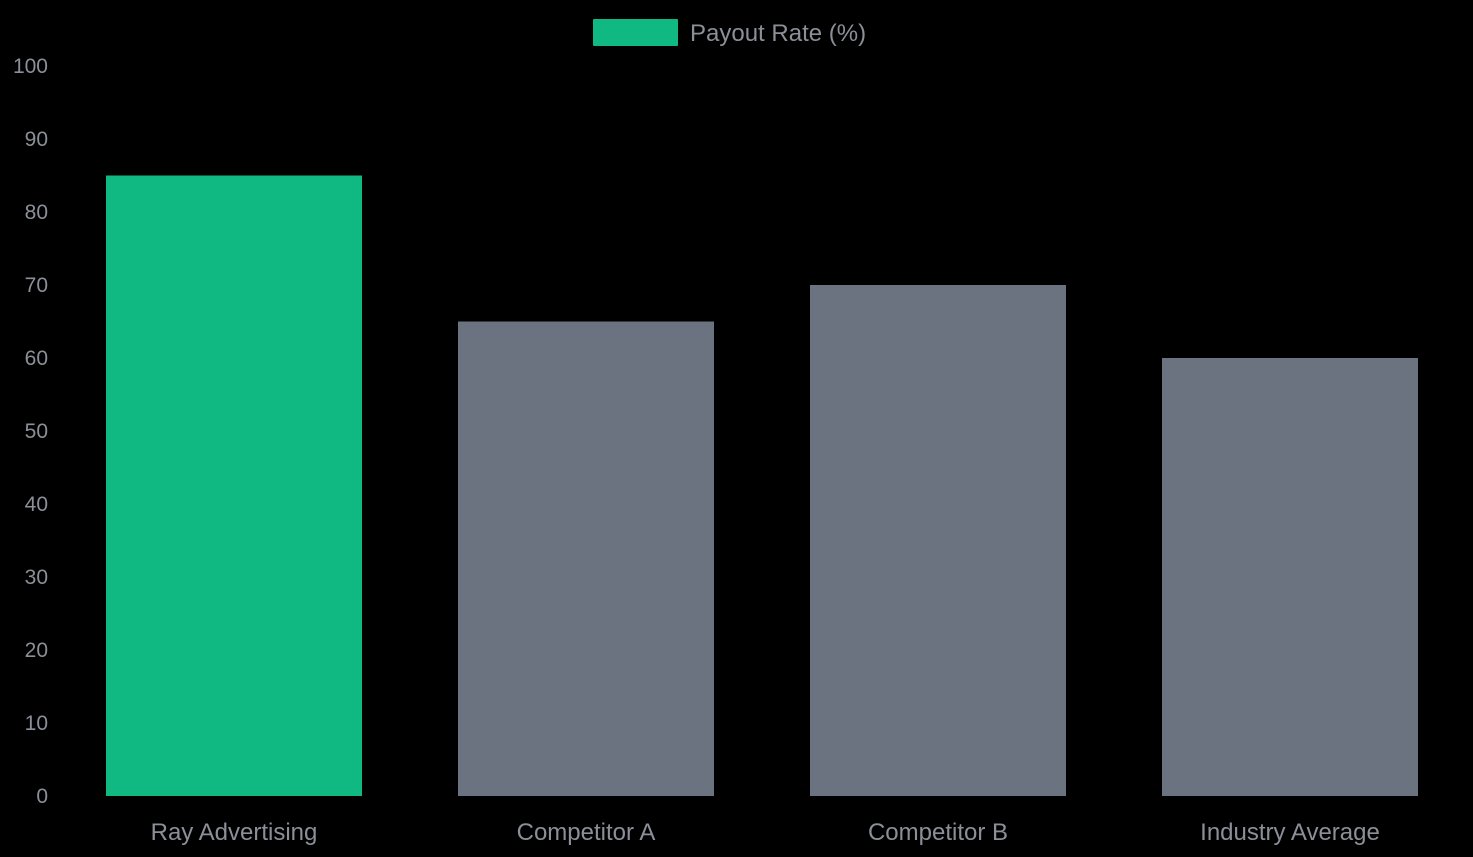 This screenshot has width=1473, height=857. Describe the element at coordinates (30, 66) in the screenshot. I see `y-tick-label: 100` at that location.